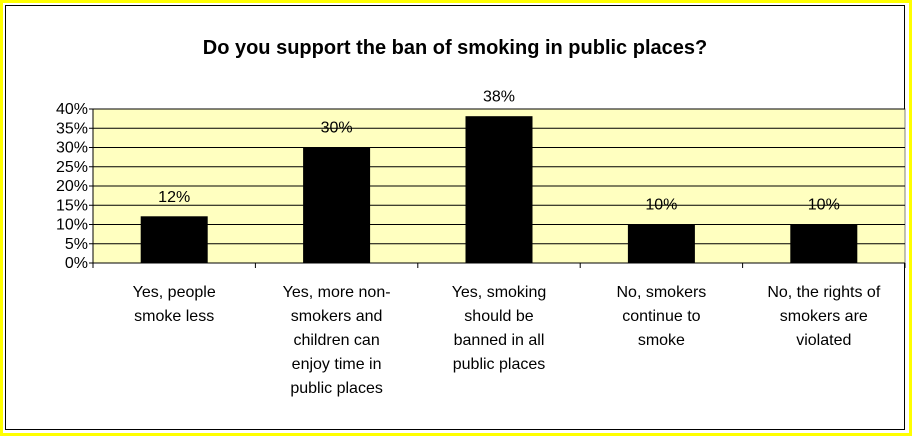 The height and width of the screenshot is (436, 912). I want to click on category-label-line: Yes, more non-, so click(337, 292).